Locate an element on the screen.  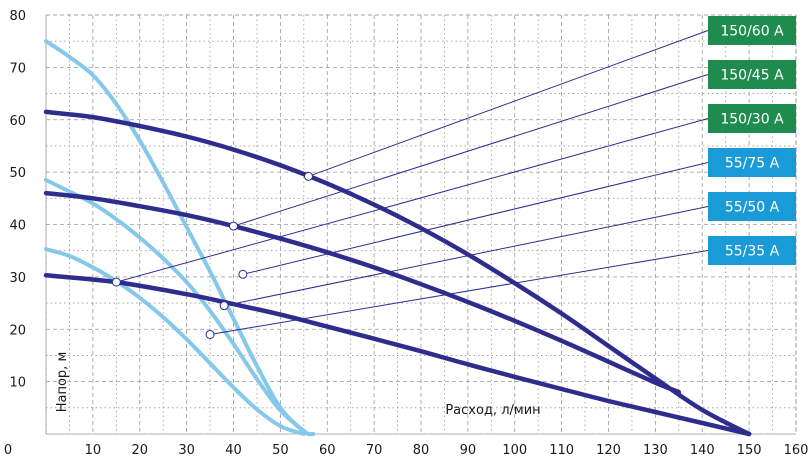
label-box-150-45-a is located at coordinates (752, 74).